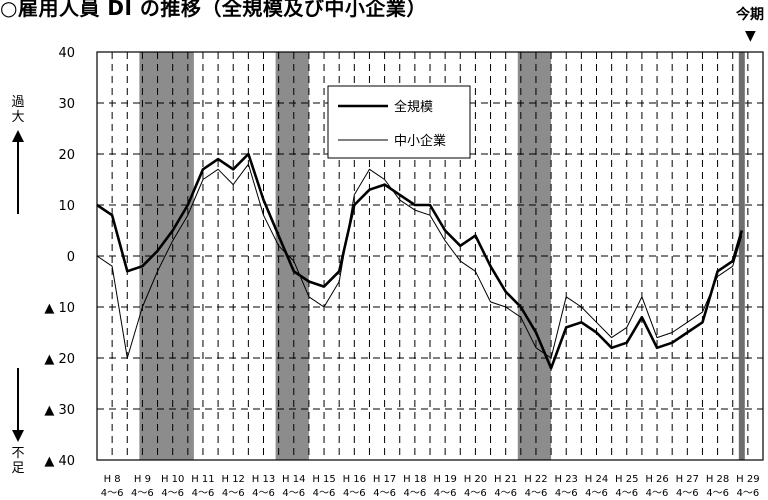 The width and height of the screenshot is (768, 500). I want to click on x-tick-year-17: H 25, so click(626, 479).